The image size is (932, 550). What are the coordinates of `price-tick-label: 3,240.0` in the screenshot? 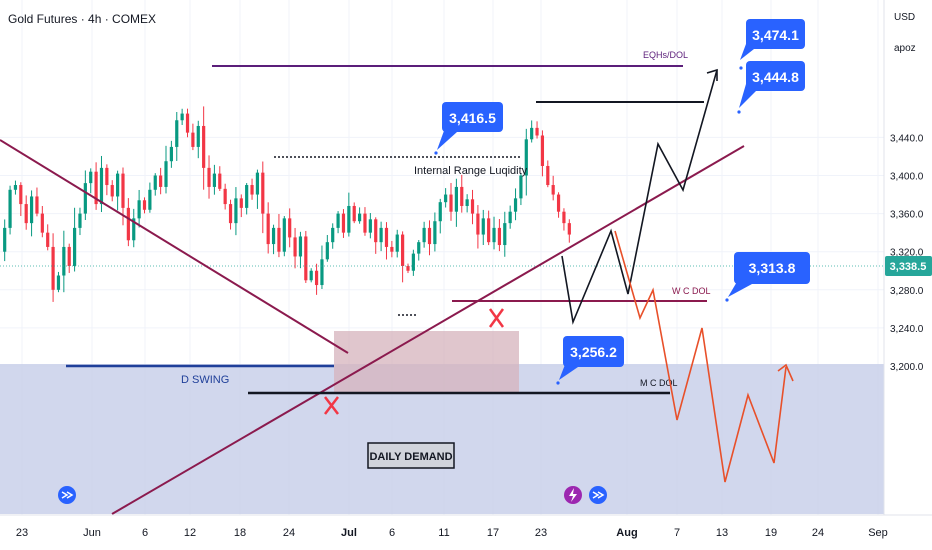 It's located at (907, 329).